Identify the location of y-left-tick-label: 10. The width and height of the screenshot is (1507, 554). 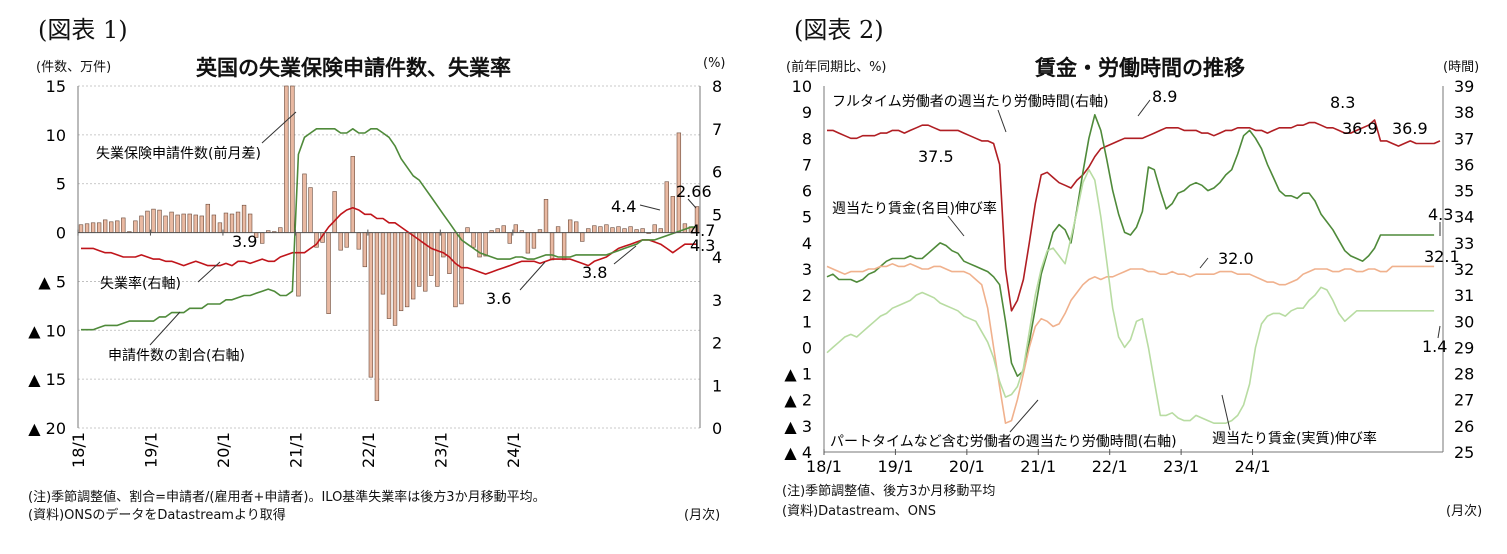
(56, 135).